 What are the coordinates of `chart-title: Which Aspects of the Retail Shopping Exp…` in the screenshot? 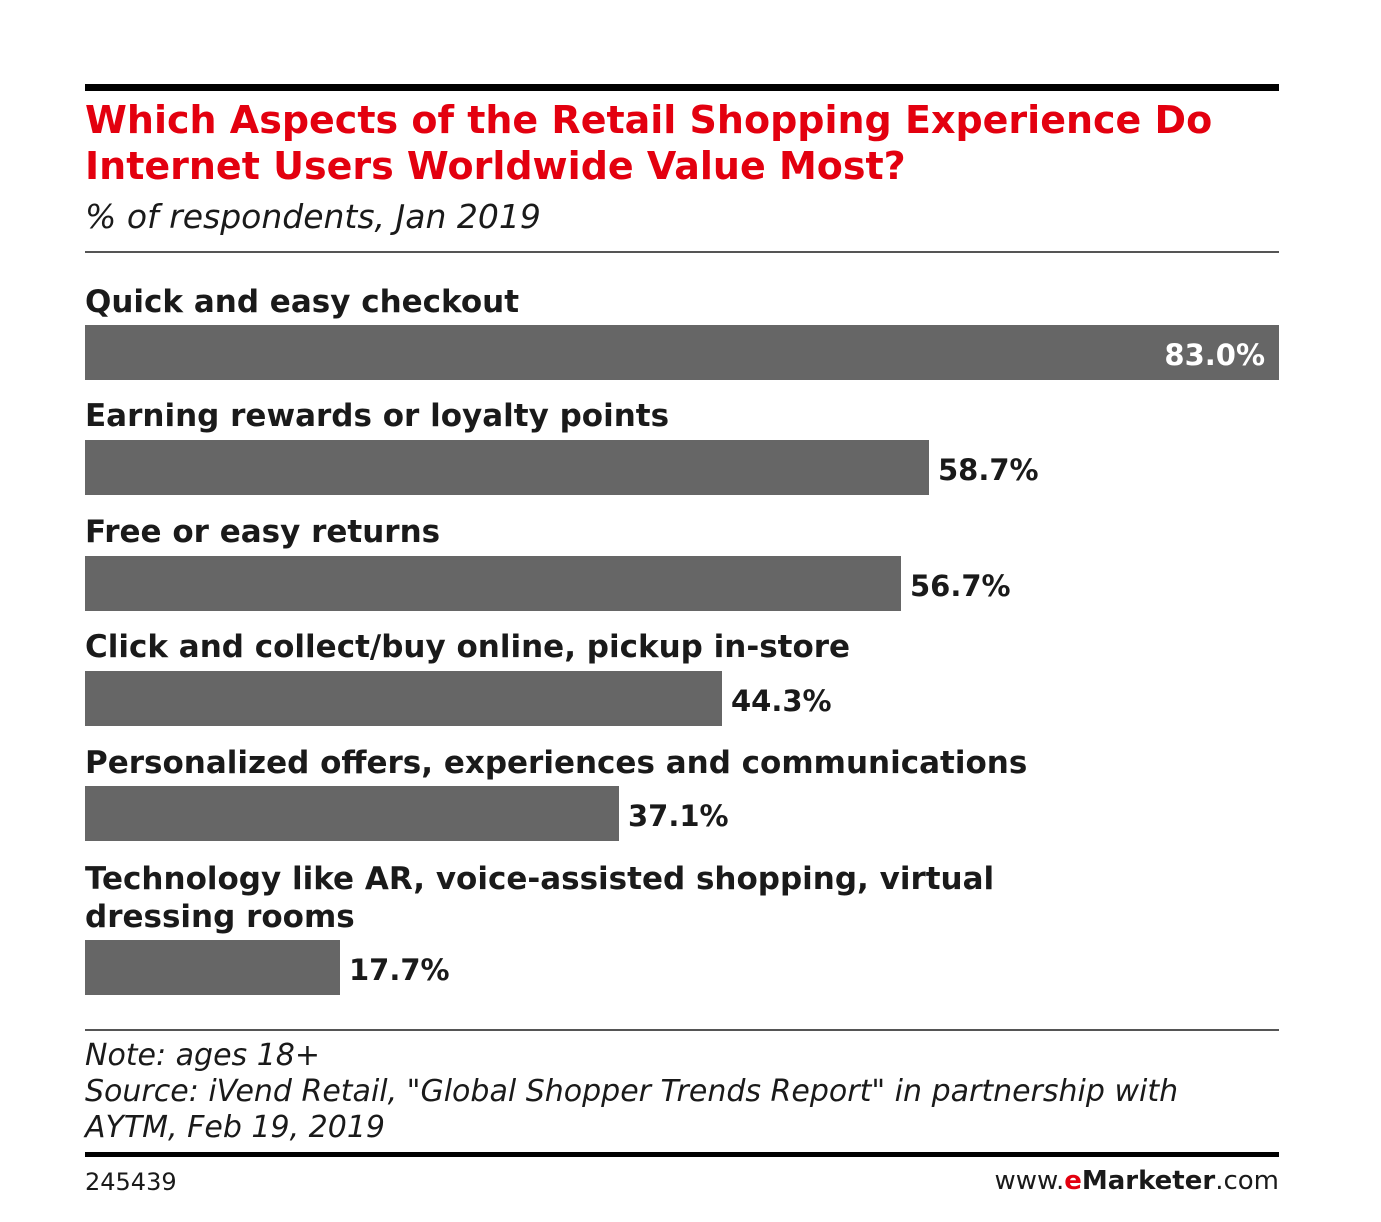 It's located at (649, 143).